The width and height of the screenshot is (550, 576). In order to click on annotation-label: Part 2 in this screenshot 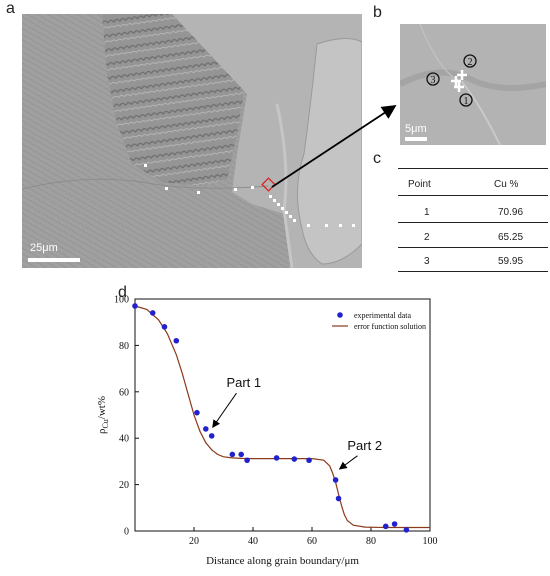, I will do `click(364, 445)`.